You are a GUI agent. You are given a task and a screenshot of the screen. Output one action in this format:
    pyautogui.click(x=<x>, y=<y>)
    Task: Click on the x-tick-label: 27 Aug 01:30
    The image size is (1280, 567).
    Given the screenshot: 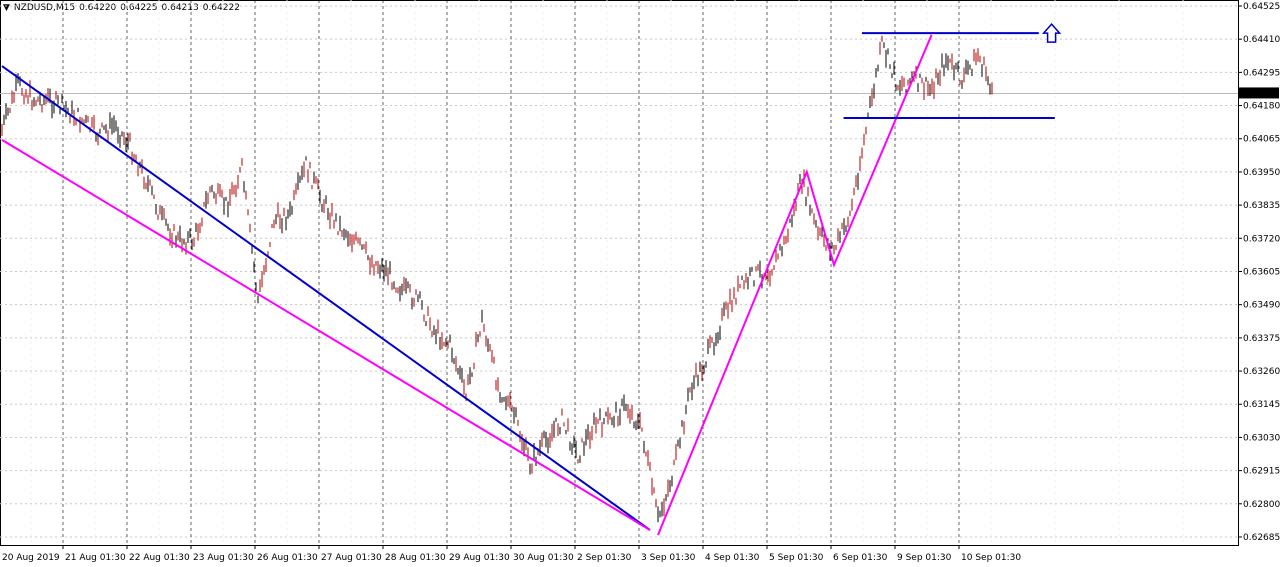 What is the action you would take?
    pyautogui.click(x=351, y=558)
    